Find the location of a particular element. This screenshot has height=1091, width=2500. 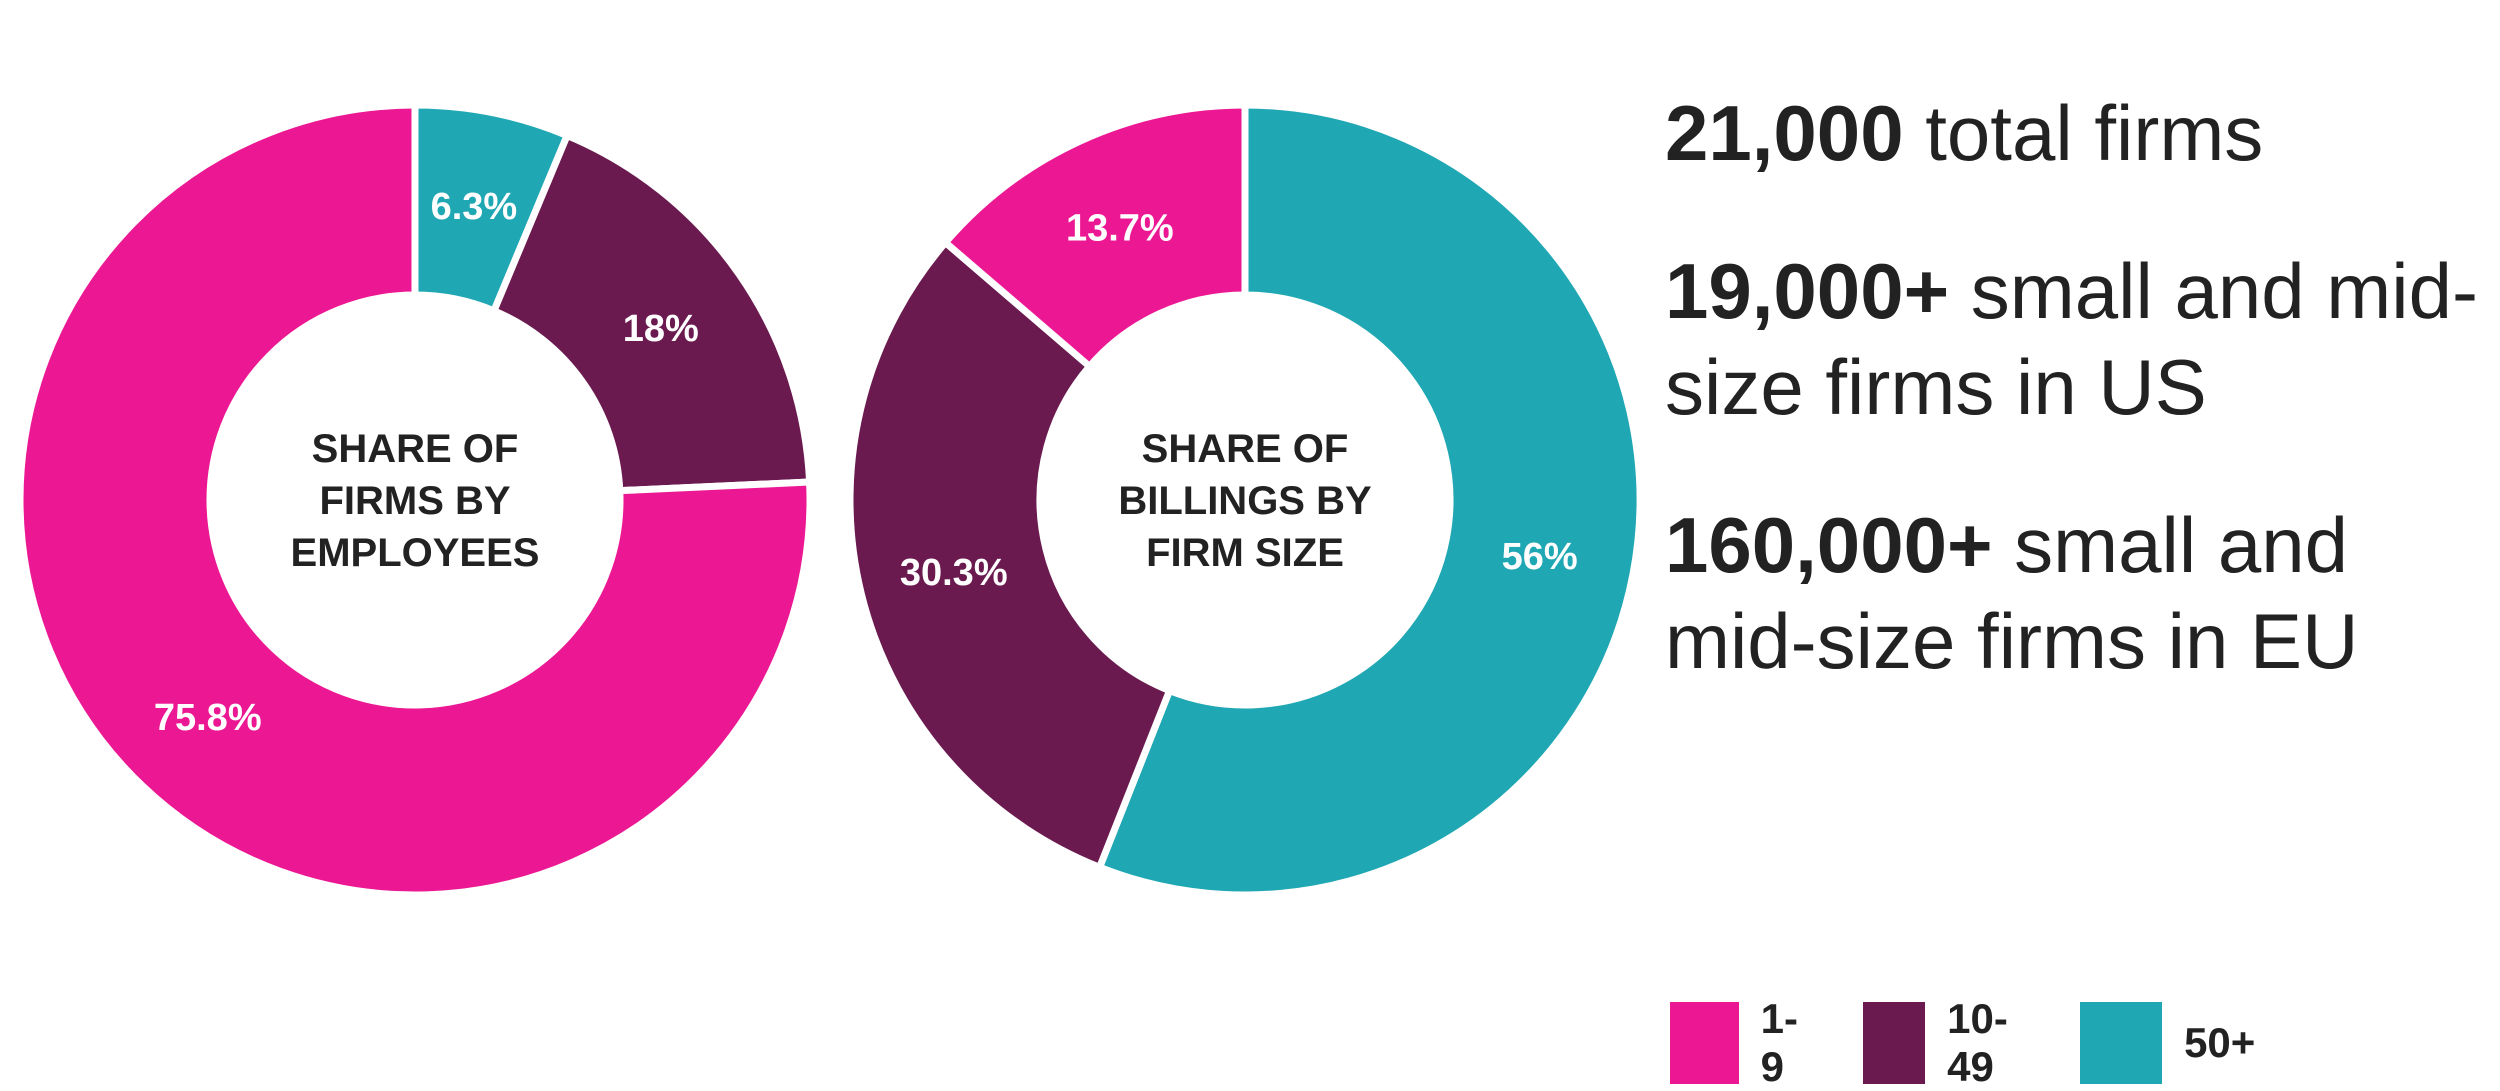

stat-us-firms-value: 19,000+ is located at coordinates (1807, 291).